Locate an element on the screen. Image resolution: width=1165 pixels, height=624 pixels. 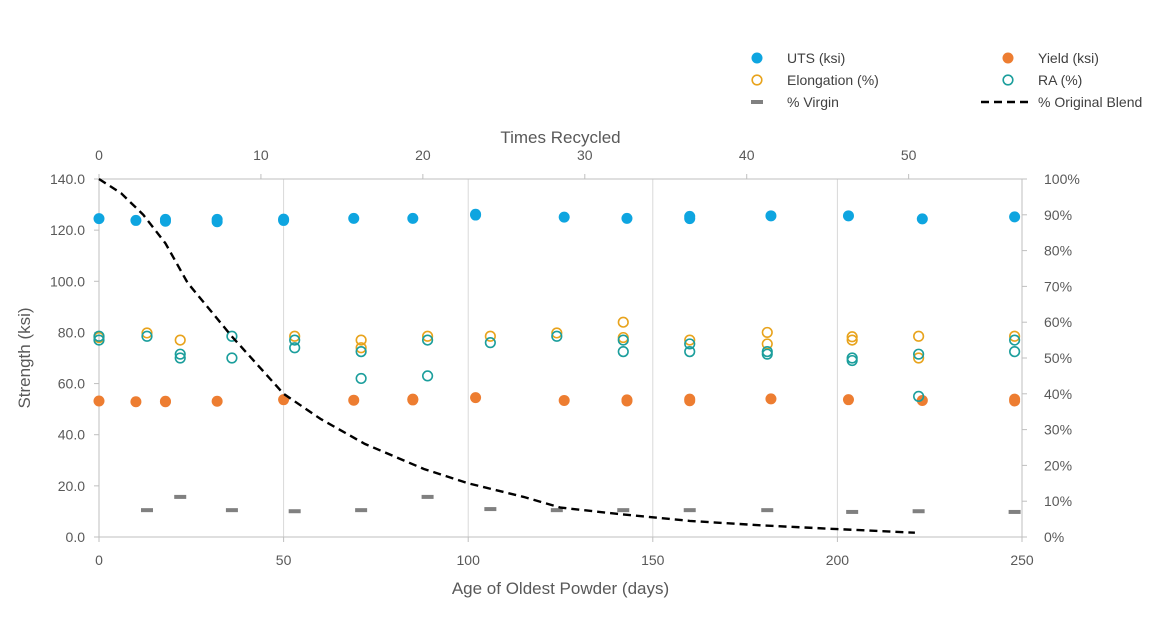
series-uts-ksi is located at coordinates (557, 218).